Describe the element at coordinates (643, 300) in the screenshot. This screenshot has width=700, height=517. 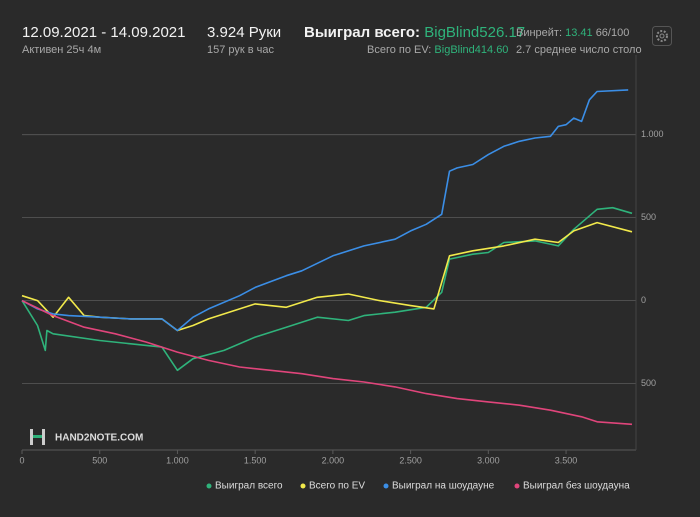
I see `y-tick-label: 0` at that location.